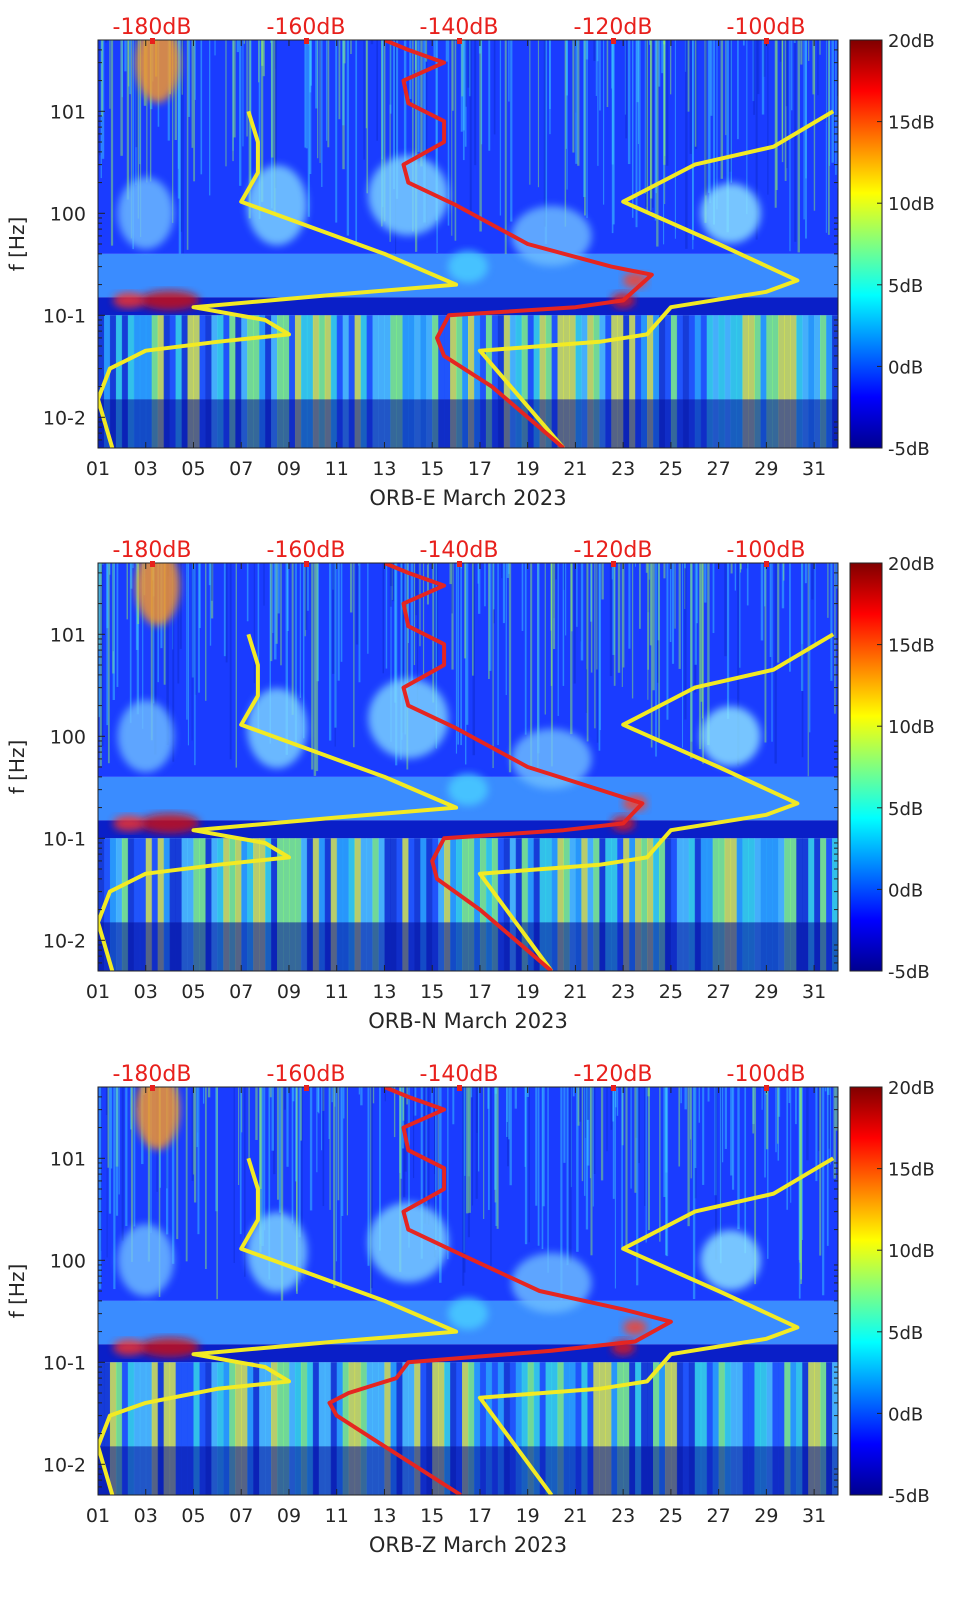 Image resolution: width=962 pixels, height=1603 pixels. I want to click on x-tick-label: 25, so click(671, 992).